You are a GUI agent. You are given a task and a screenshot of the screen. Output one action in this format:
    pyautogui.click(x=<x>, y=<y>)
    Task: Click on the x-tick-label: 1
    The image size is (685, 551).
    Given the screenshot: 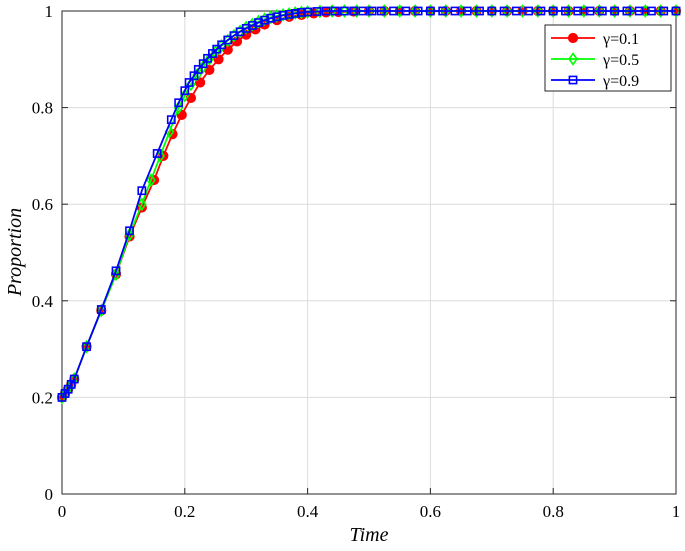 What is the action you would take?
    pyautogui.click(x=676, y=511)
    